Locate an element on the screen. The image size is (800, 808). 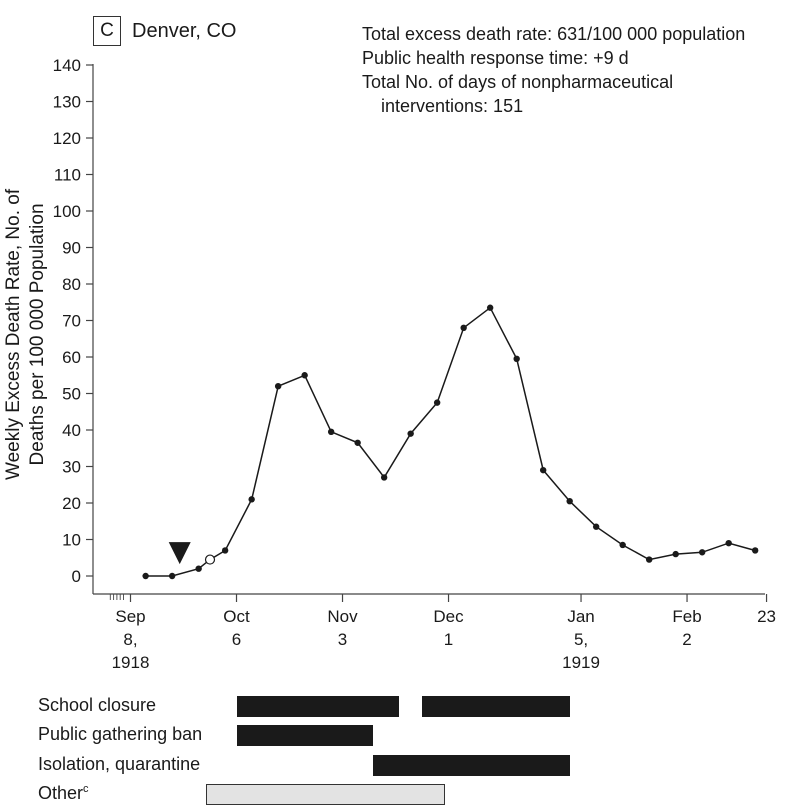
x-tick-label: 8, is located at coordinates (130, 639).